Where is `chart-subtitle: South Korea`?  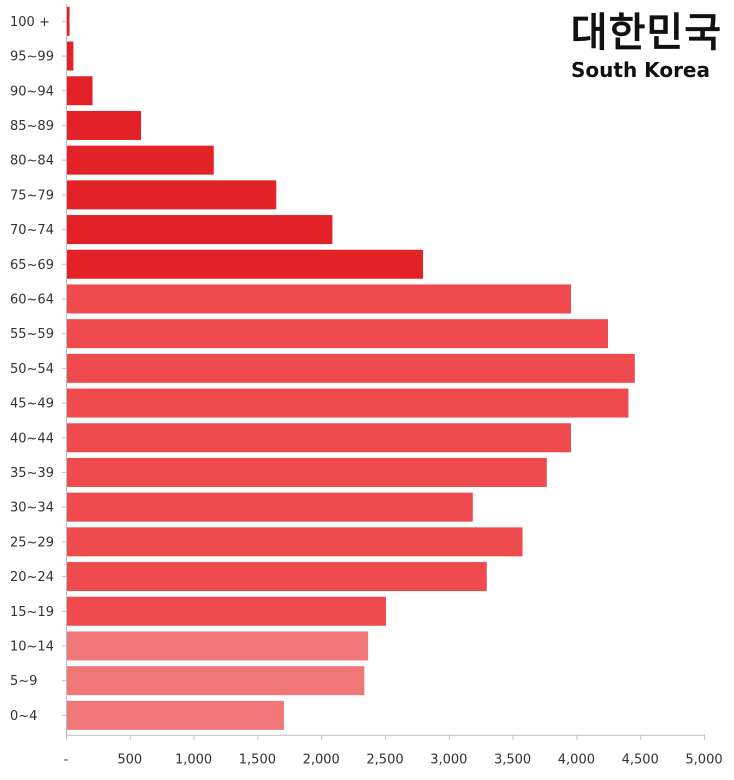
chart-subtitle: South Korea is located at coordinates (640, 70).